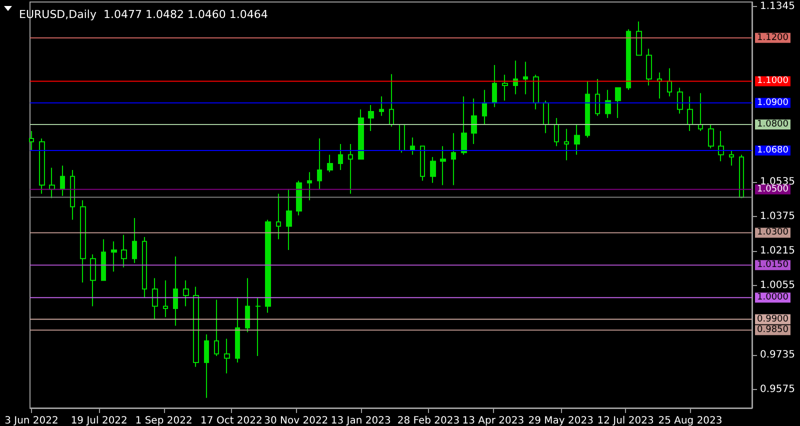 The height and width of the screenshot is (426, 800). What do you see at coordinates (231, 421) in the screenshot?
I see `x-tick-label: 17 Oct 2022` at bounding box center [231, 421].